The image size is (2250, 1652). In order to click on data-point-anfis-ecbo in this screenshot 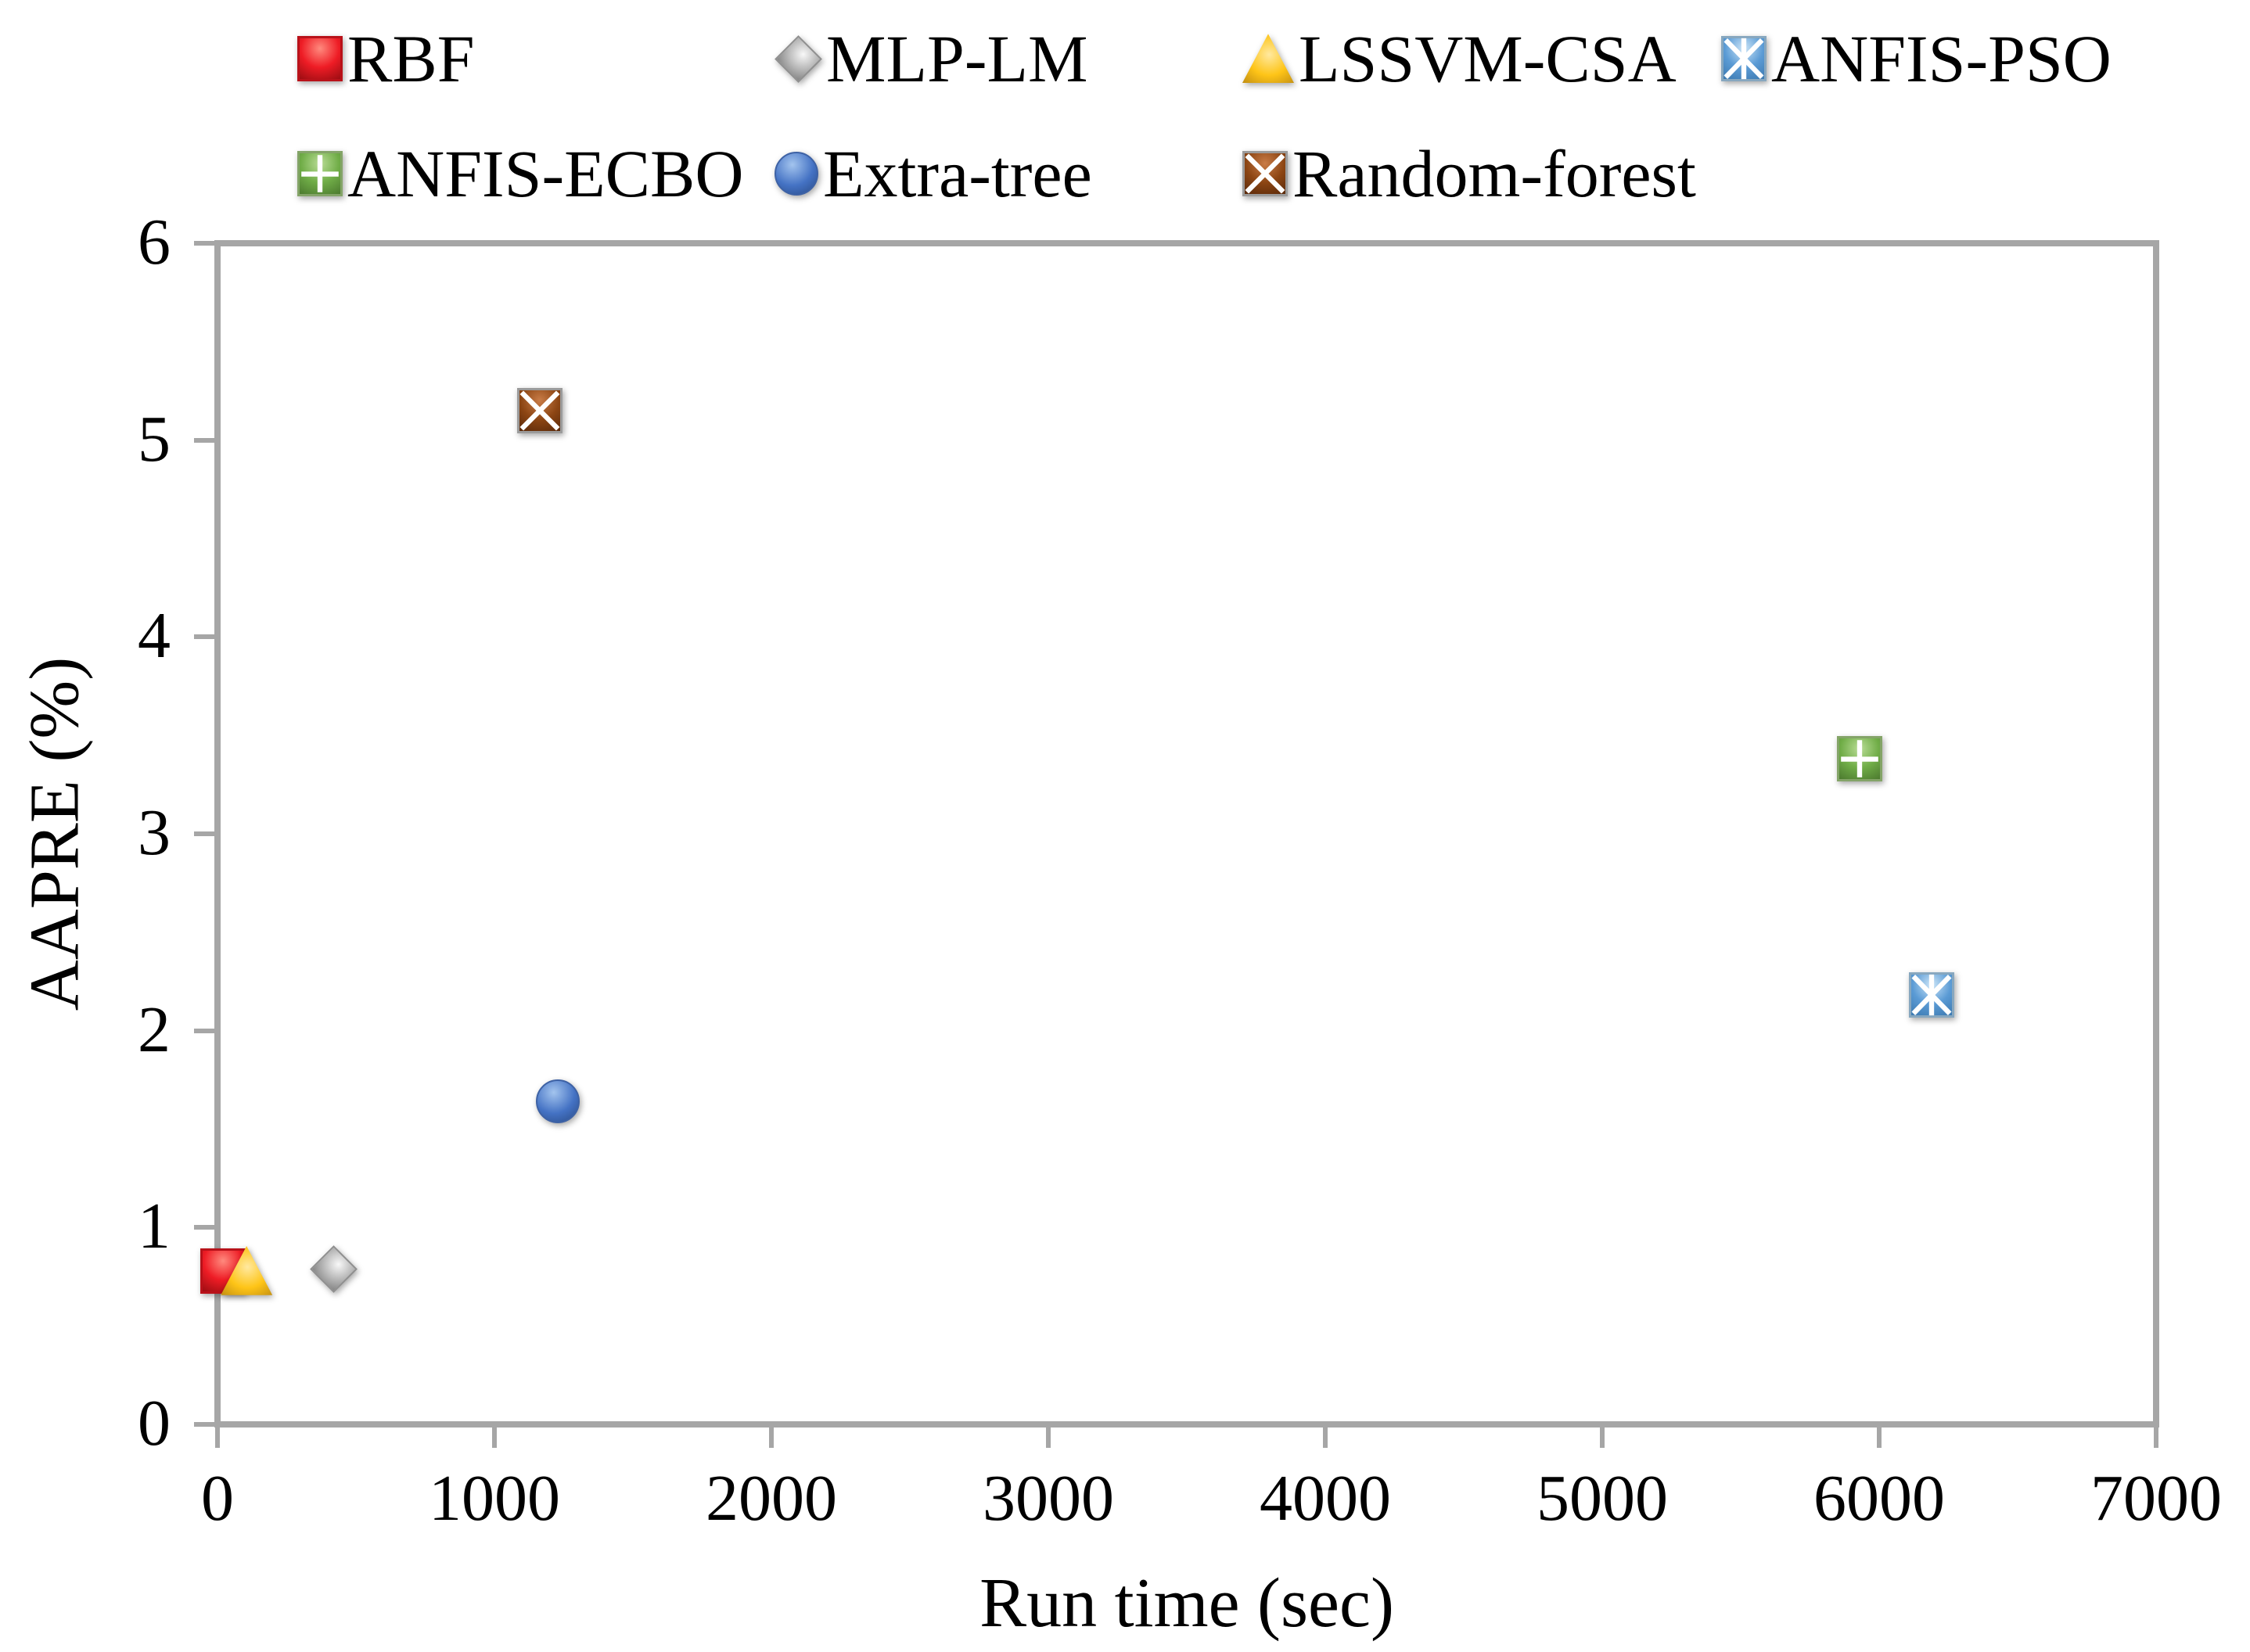, I will do `click(1860, 759)`.